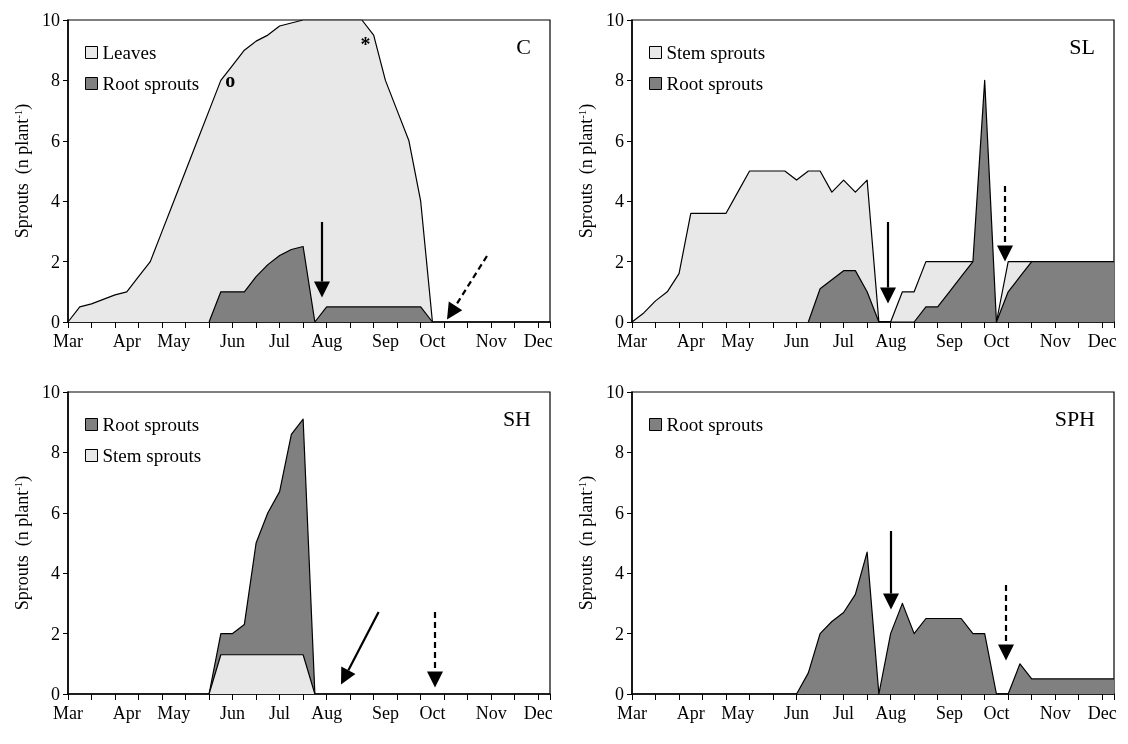 Image resolution: width=1128 pixels, height=744 pixels. What do you see at coordinates (517, 418) in the screenshot?
I see `text: SH` at bounding box center [517, 418].